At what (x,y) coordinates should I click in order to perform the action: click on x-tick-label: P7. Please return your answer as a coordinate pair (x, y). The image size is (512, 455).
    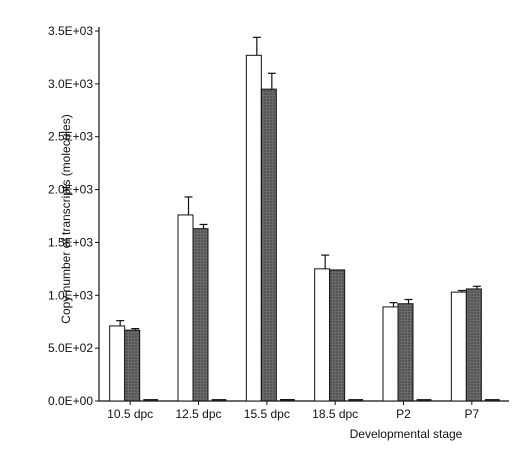
    Looking at the image, I should click on (471, 414).